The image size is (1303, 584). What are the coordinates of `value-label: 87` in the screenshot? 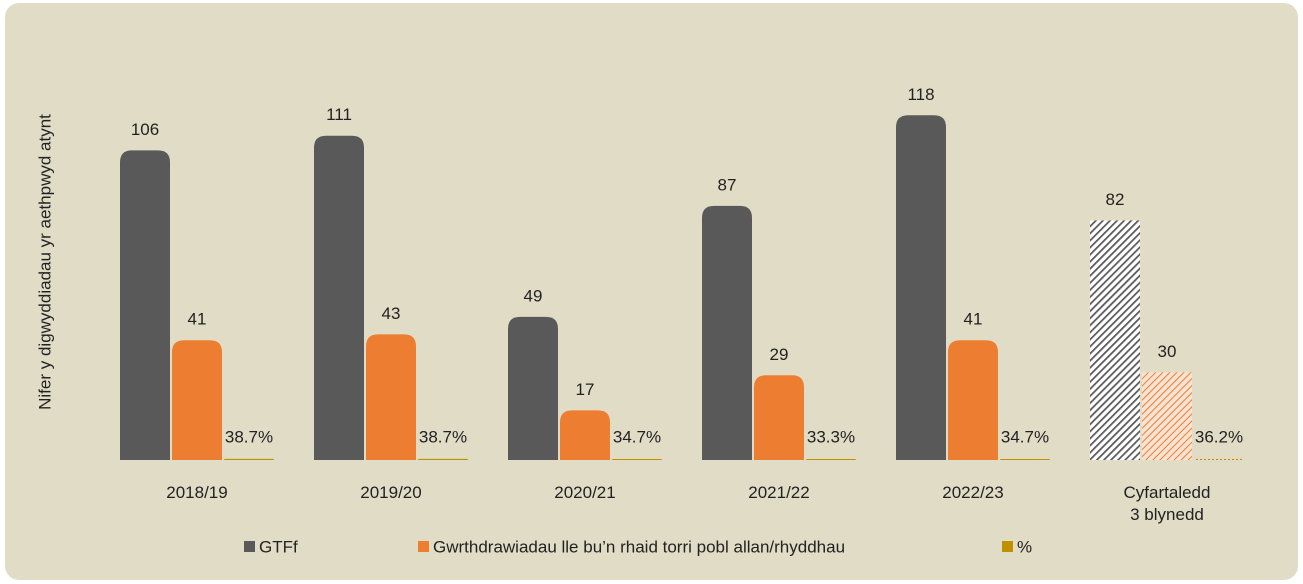 It's located at (727, 184).